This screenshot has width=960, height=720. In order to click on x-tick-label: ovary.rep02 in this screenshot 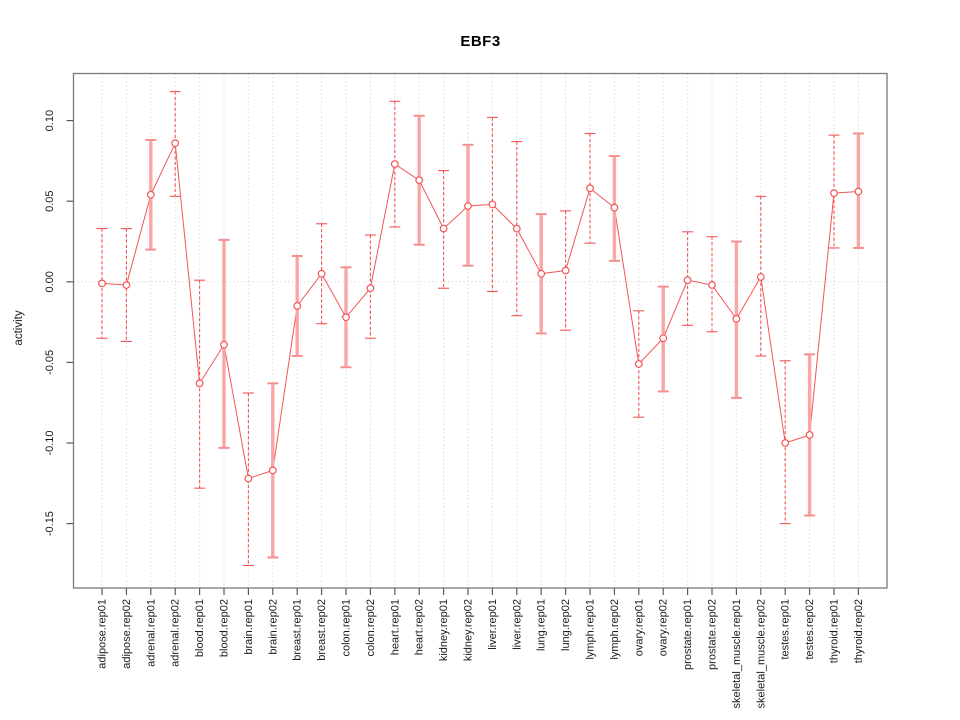, I will do `click(664, 627)`.